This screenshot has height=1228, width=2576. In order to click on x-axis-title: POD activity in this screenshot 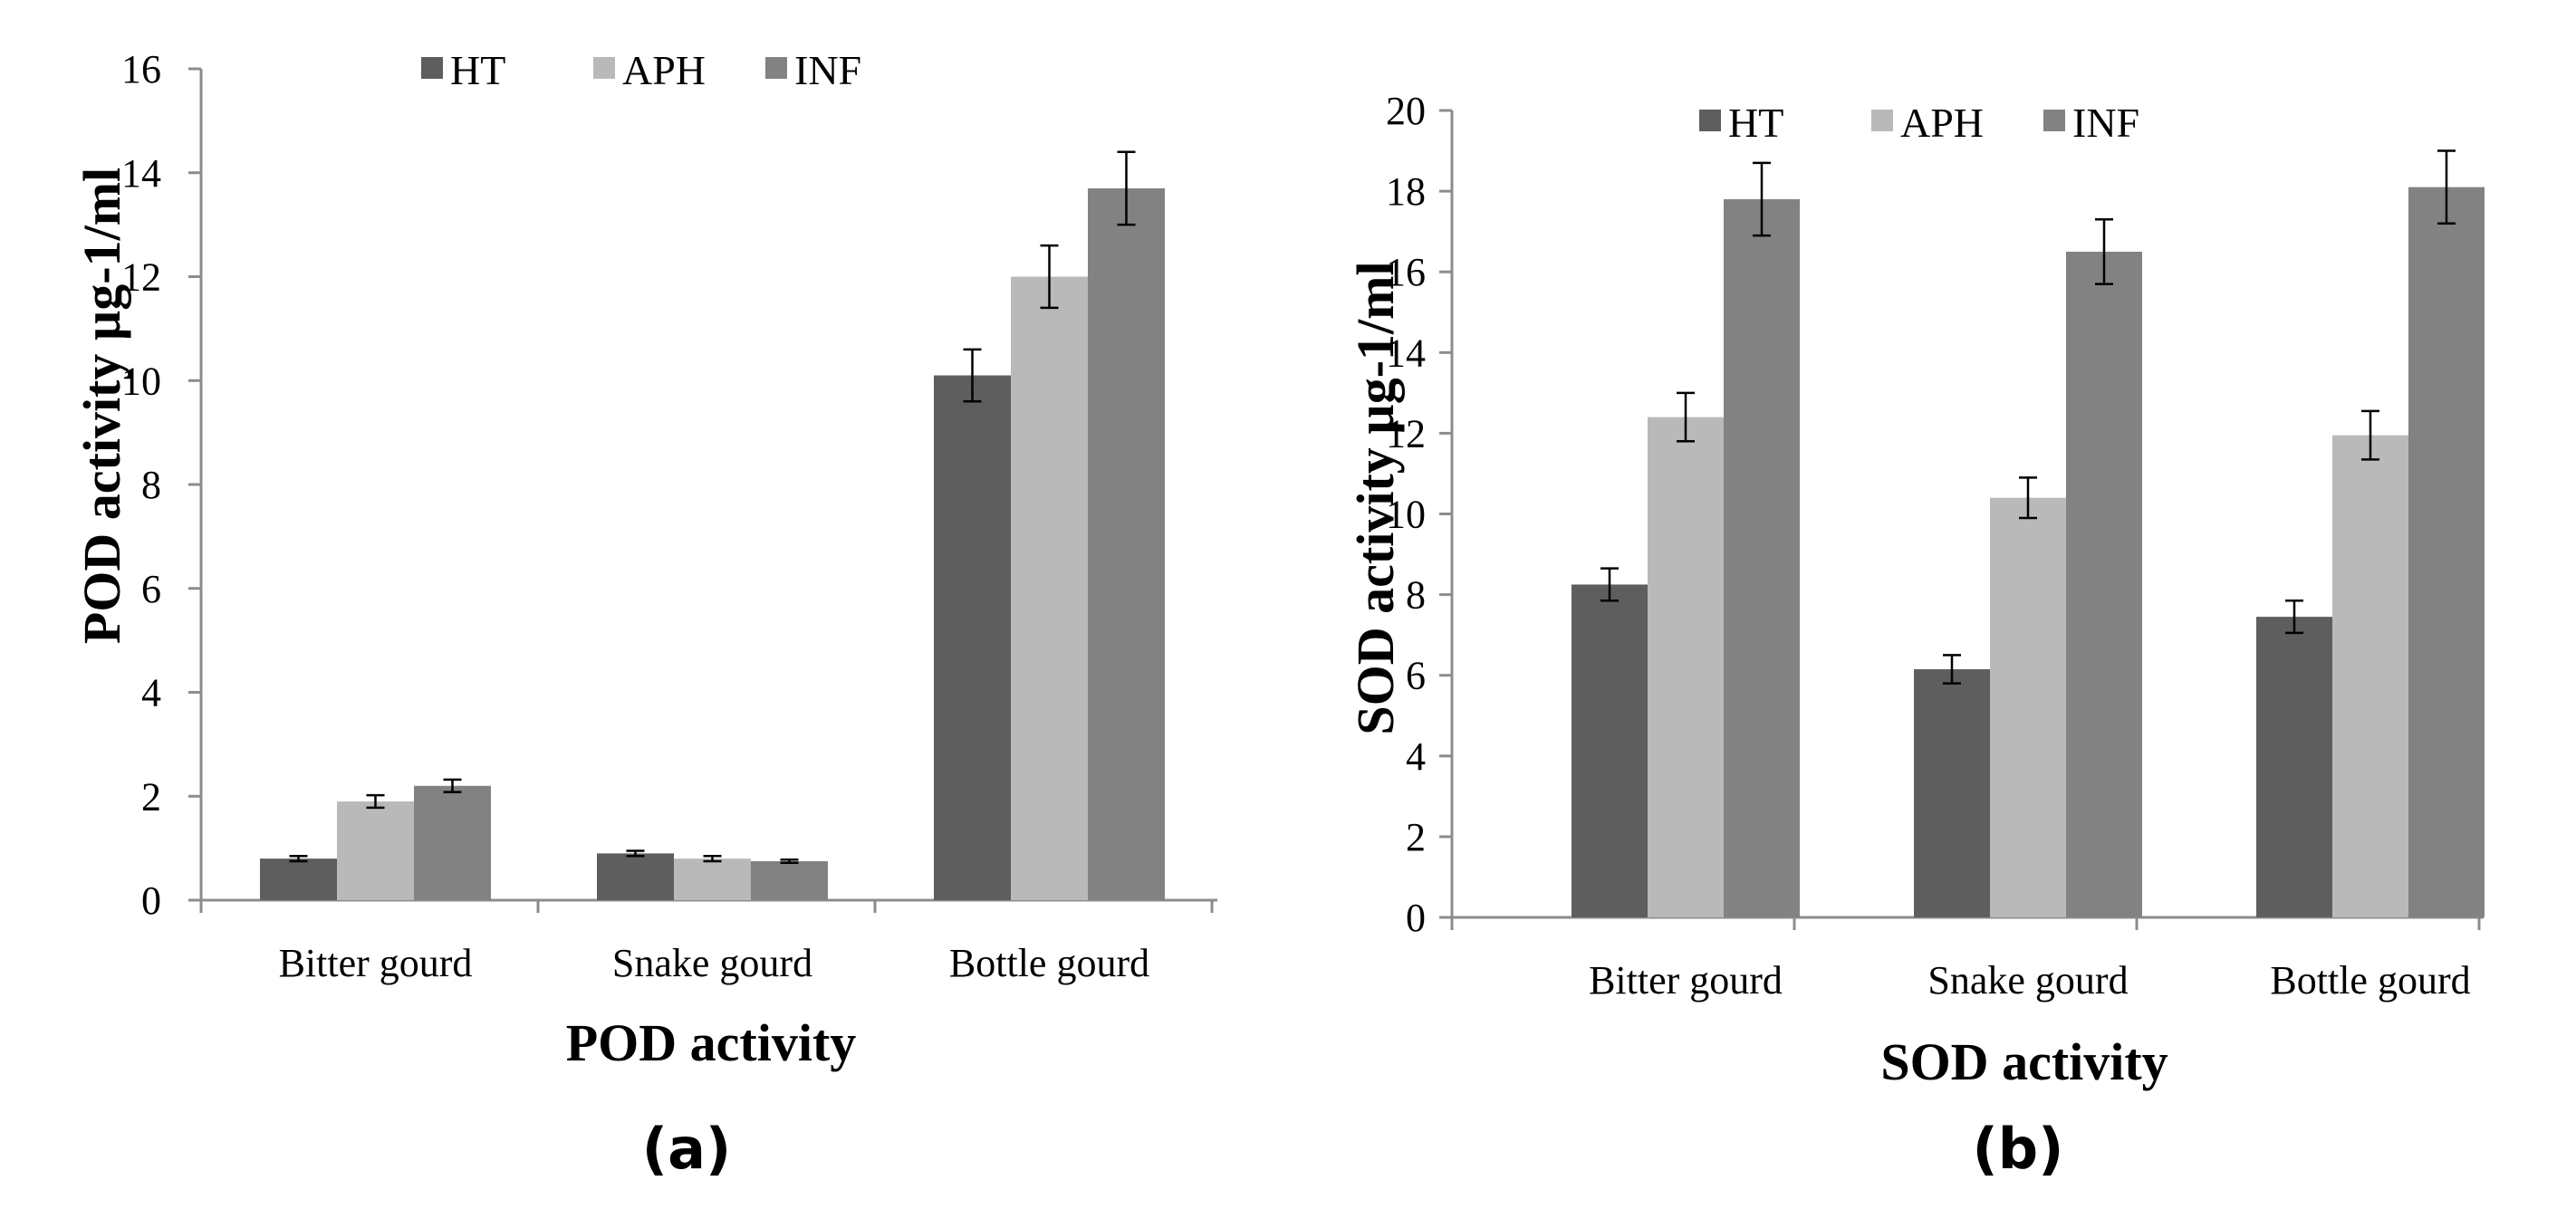, I will do `click(711, 1042)`.